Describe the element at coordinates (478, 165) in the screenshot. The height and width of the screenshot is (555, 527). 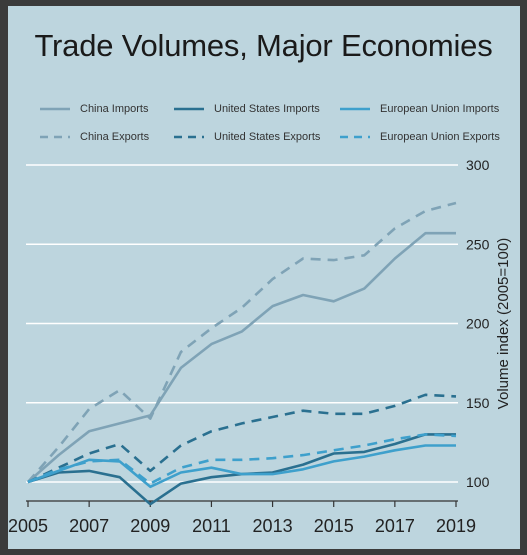
I see `y-tick-label: 300` at that location.